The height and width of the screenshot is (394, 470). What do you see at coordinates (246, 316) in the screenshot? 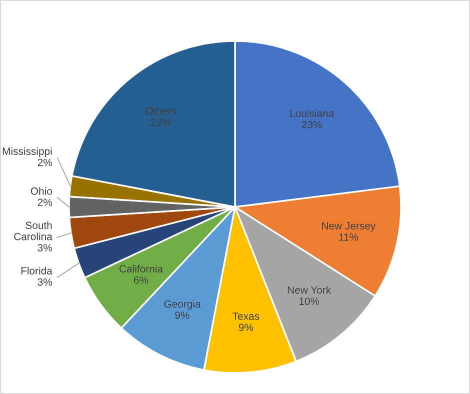
I see `slice-label: Texas` at bounding box center [246, 316].